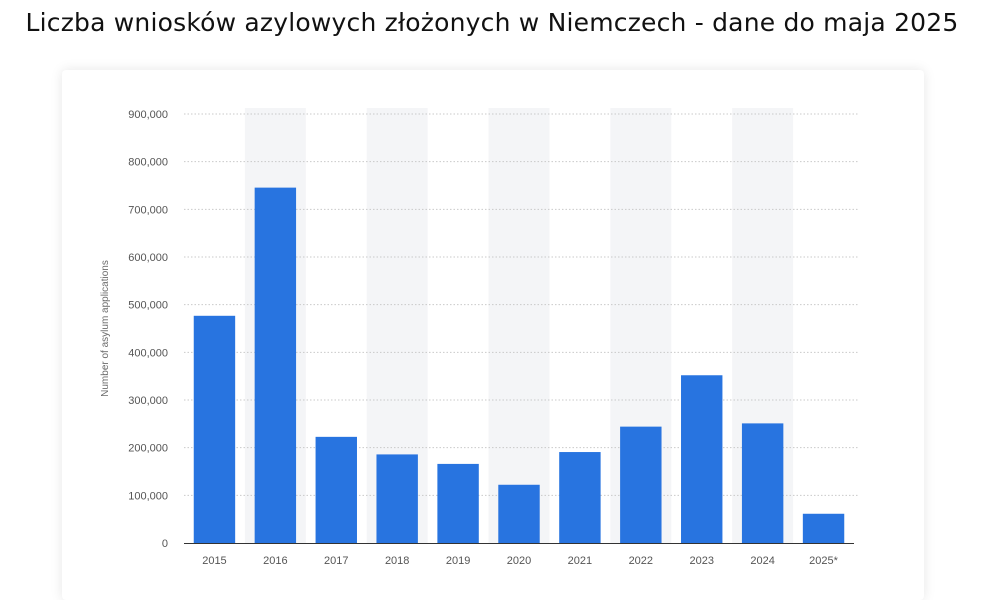 This screenshot has width=984, height=600. What do you see at coordinates (580, 497) in the screenshot?
I see `bar-2021` at bounding box center [580, 497].